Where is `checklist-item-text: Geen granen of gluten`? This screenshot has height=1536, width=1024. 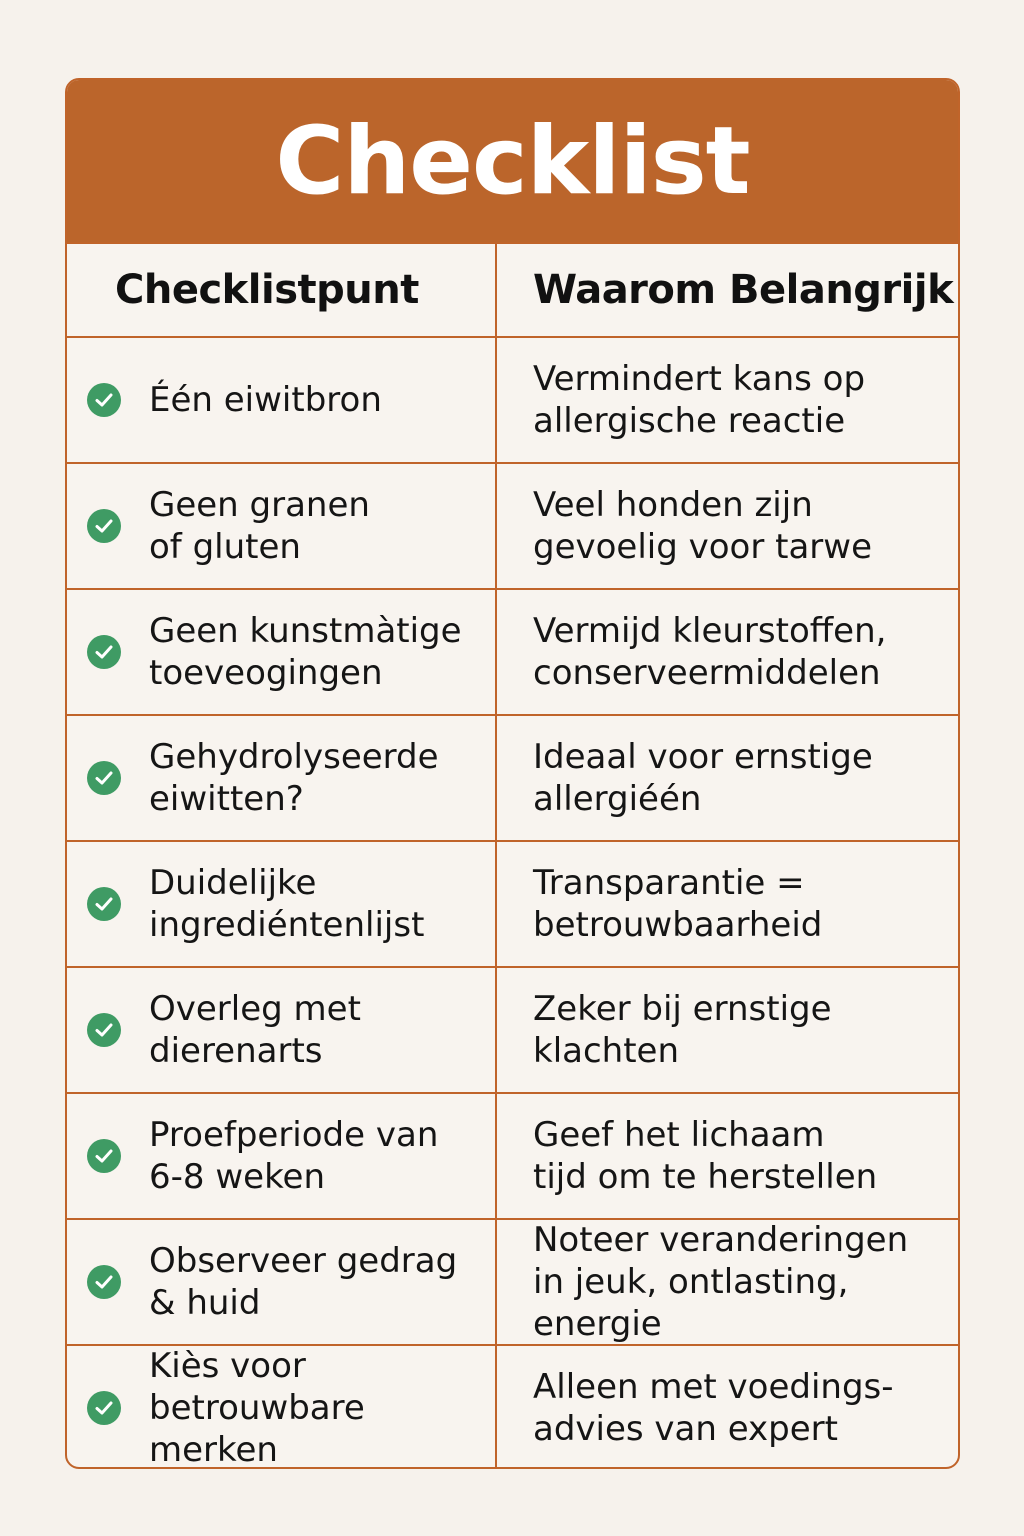
checklist-item-text: Geen granen of gluten is located at coordinates (259, 526).